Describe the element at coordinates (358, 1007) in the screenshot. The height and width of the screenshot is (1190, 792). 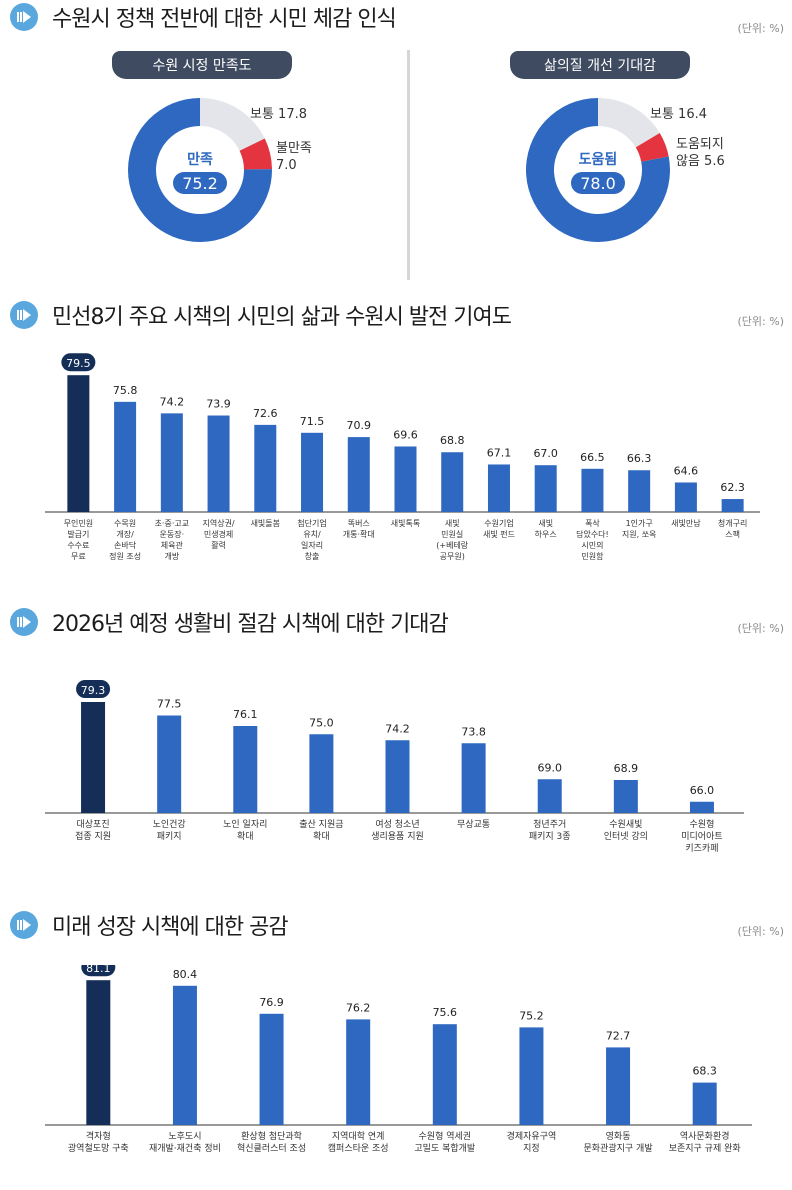
I see `bar-value-label: 76.2` at that location.